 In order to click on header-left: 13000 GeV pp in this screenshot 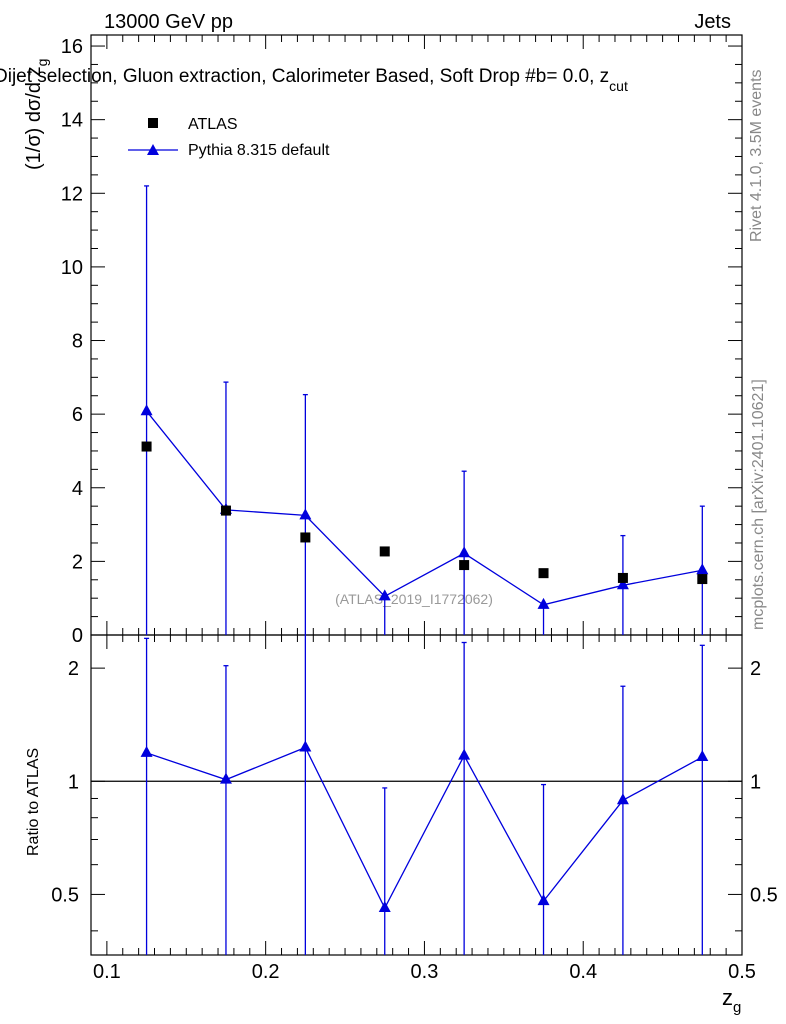, I will do `click(168, 22)`.